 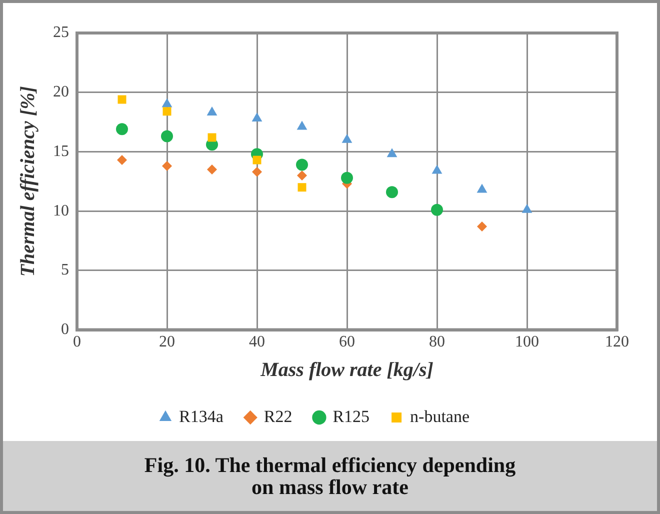 I want to click on y-tick-label: 20, so click(x=61, y=92).